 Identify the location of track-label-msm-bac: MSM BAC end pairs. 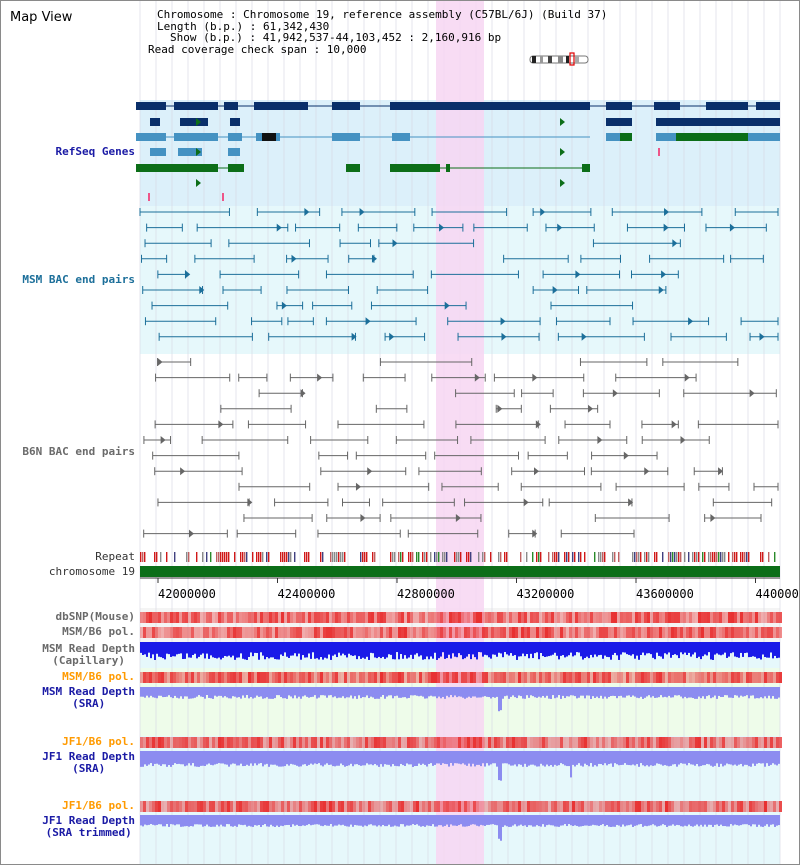
(78, 279).